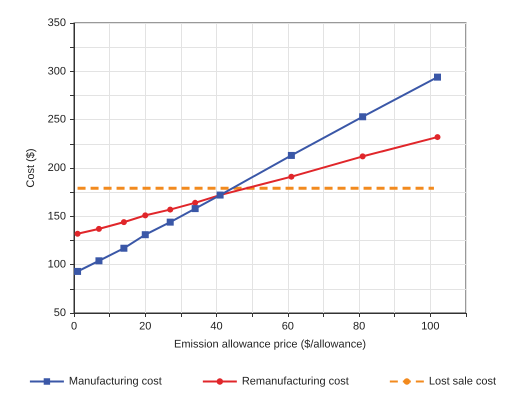 The width and height of the screenshot is (525, 400). I want to click on legend-label: Remanufacturing cost, so click(295, 382).